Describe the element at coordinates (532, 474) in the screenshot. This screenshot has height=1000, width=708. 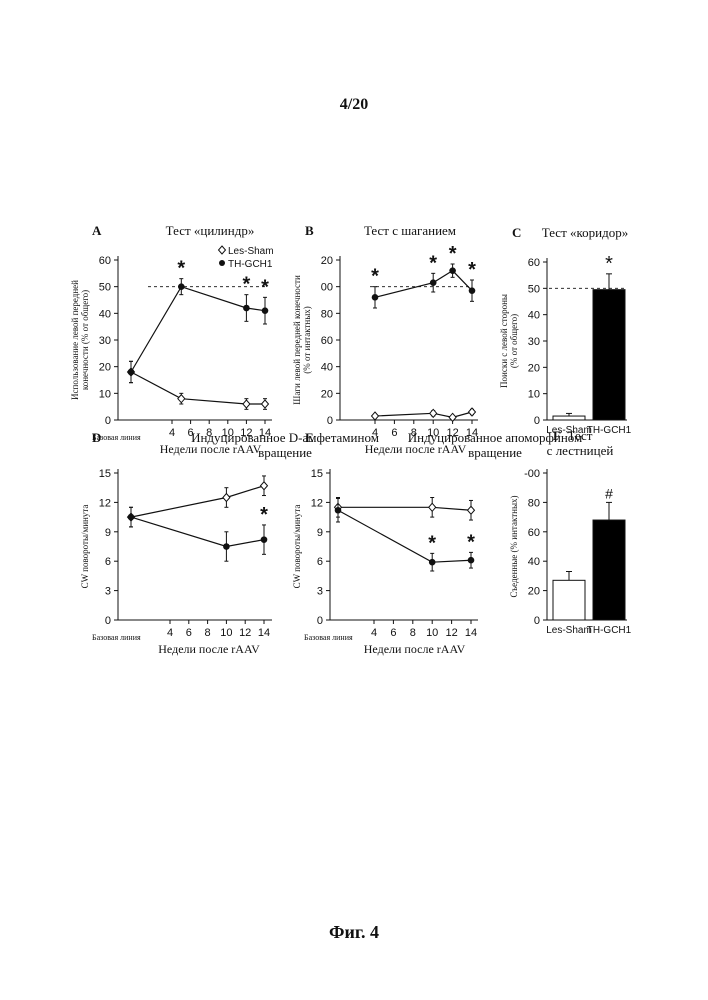
I see `y-tick-label: -00` at that location.